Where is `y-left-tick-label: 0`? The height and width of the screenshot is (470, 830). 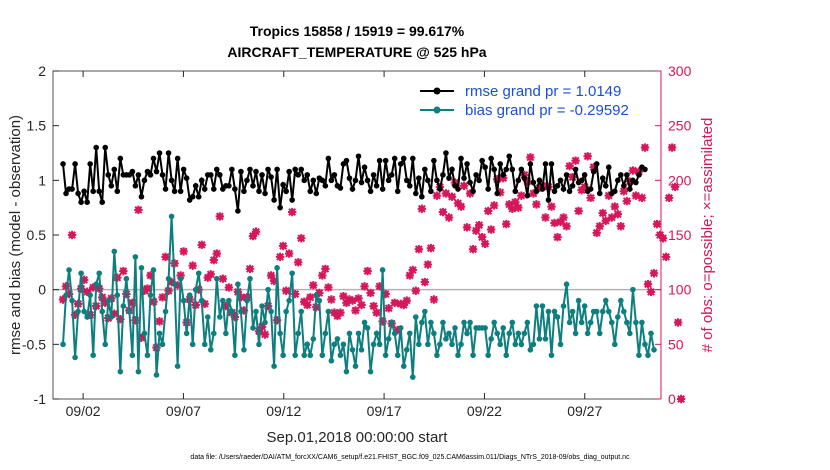
y-left-tick-label: 0 is located at coordinates (42, 290).